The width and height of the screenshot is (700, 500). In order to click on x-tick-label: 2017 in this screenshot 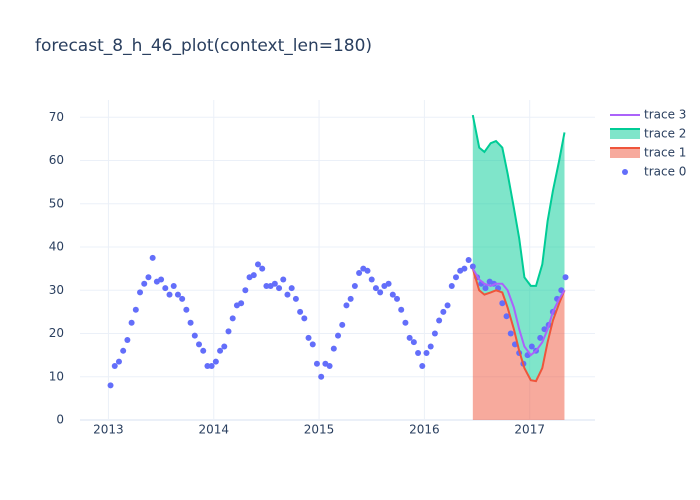, I will do `click(529, 430)`.